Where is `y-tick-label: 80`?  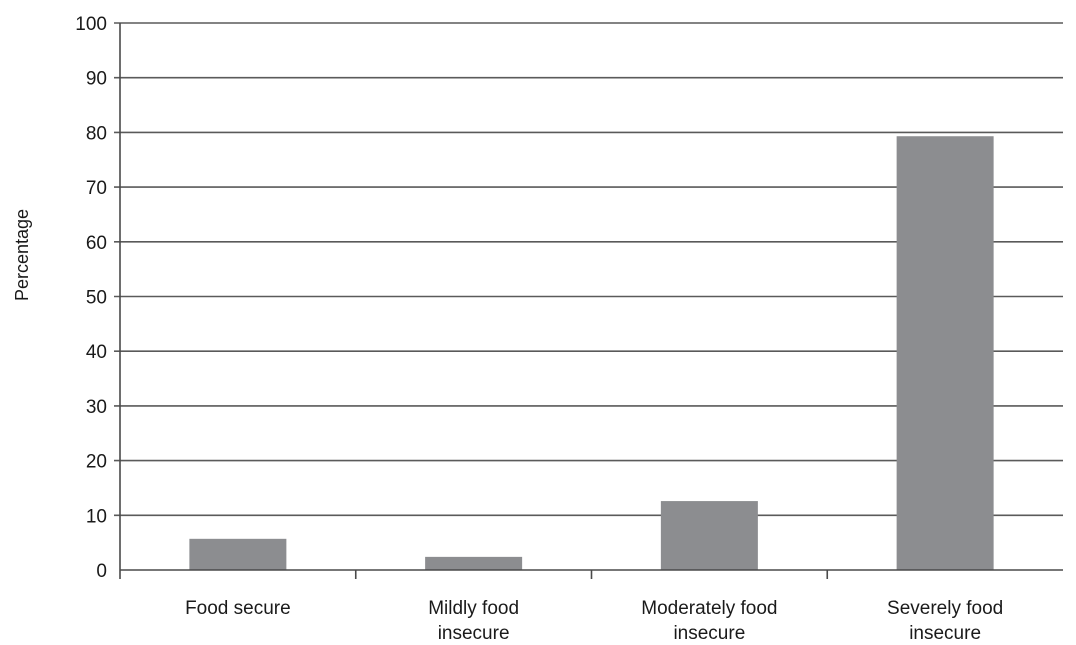 y-tick-label: 80 is located at coordinates (96, 133).